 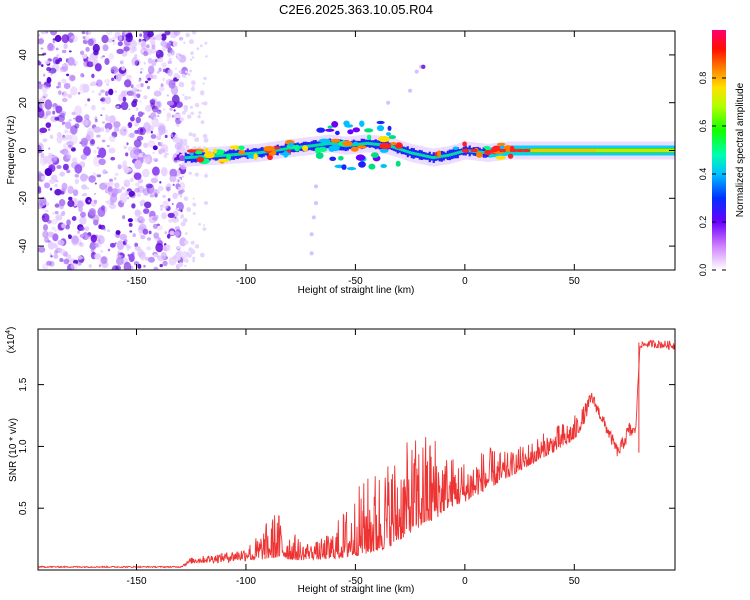 I want to click on x-tick-label: -50, so click(x=355, y=581).